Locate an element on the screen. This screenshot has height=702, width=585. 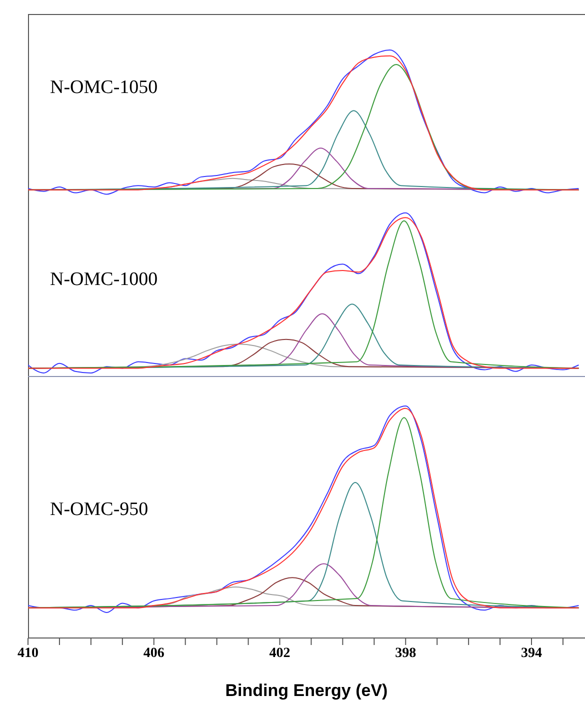
text: N-OMC-1000 is located at coordinates (104, 280).